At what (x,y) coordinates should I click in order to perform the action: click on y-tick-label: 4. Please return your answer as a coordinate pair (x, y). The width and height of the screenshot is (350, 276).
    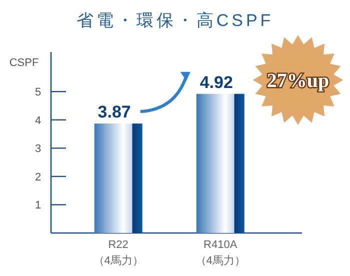
    Looking at the image, I should click on (38, 120).